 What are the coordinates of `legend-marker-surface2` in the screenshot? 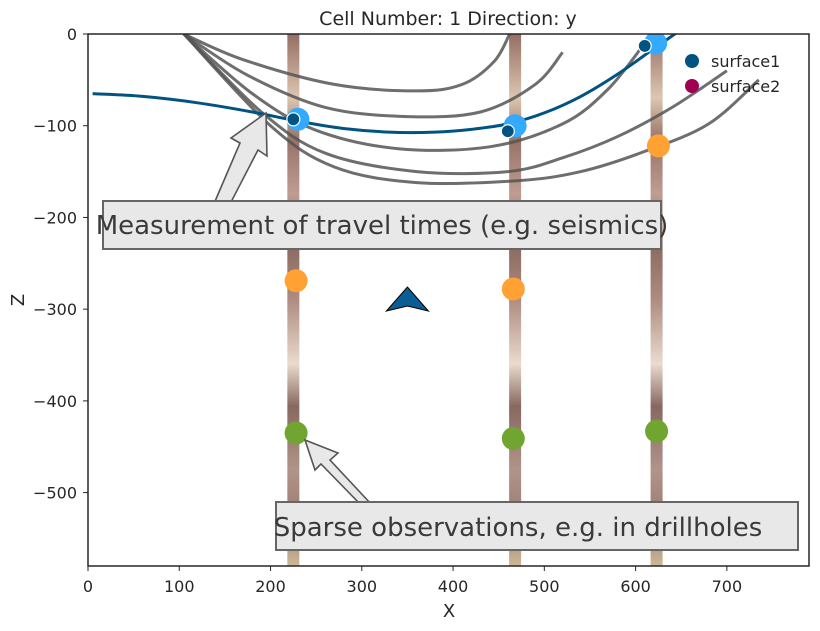 It's located at (692, 86).